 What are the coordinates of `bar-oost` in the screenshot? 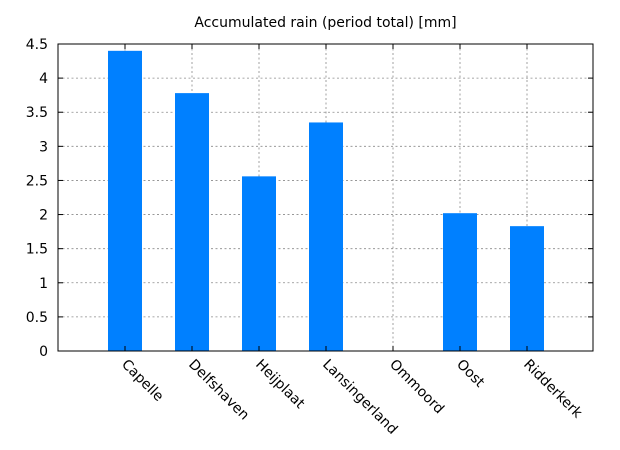 It's located at (460, 282).